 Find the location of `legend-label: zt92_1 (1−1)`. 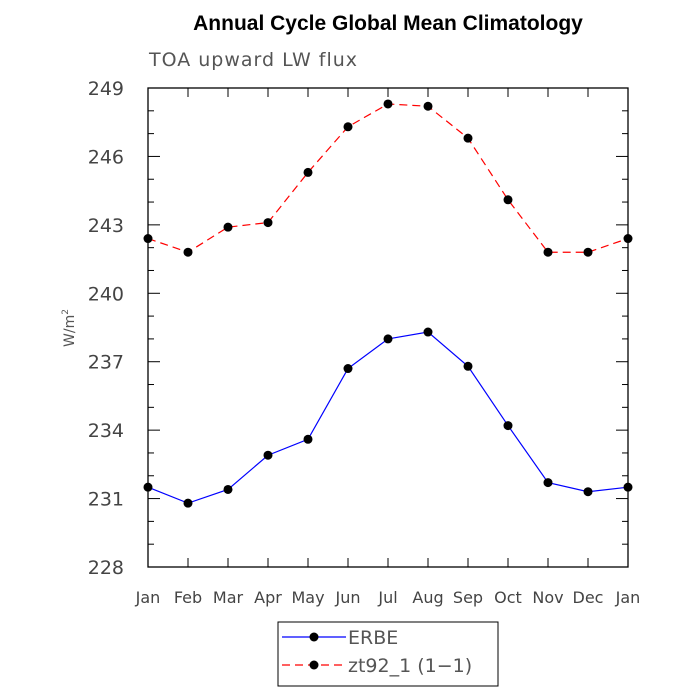

legend-label: zt92_1 (1−1) is located at coordinates (410, 666).